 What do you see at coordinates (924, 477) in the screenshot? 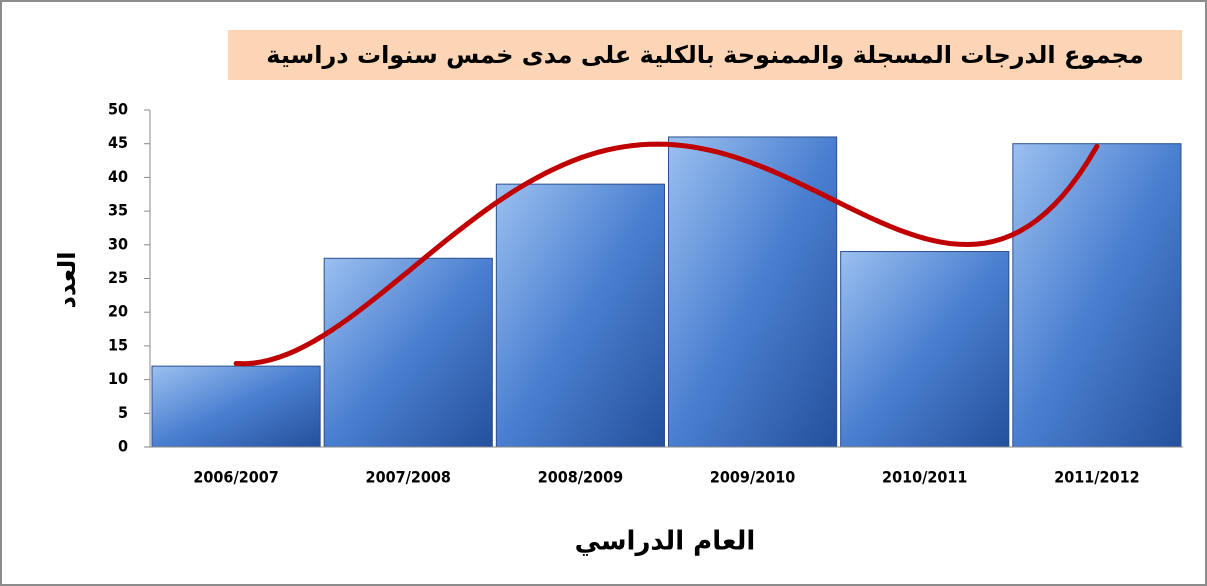
I see `x-tick-label: 2010/2011` at bounding box center [924, 477].